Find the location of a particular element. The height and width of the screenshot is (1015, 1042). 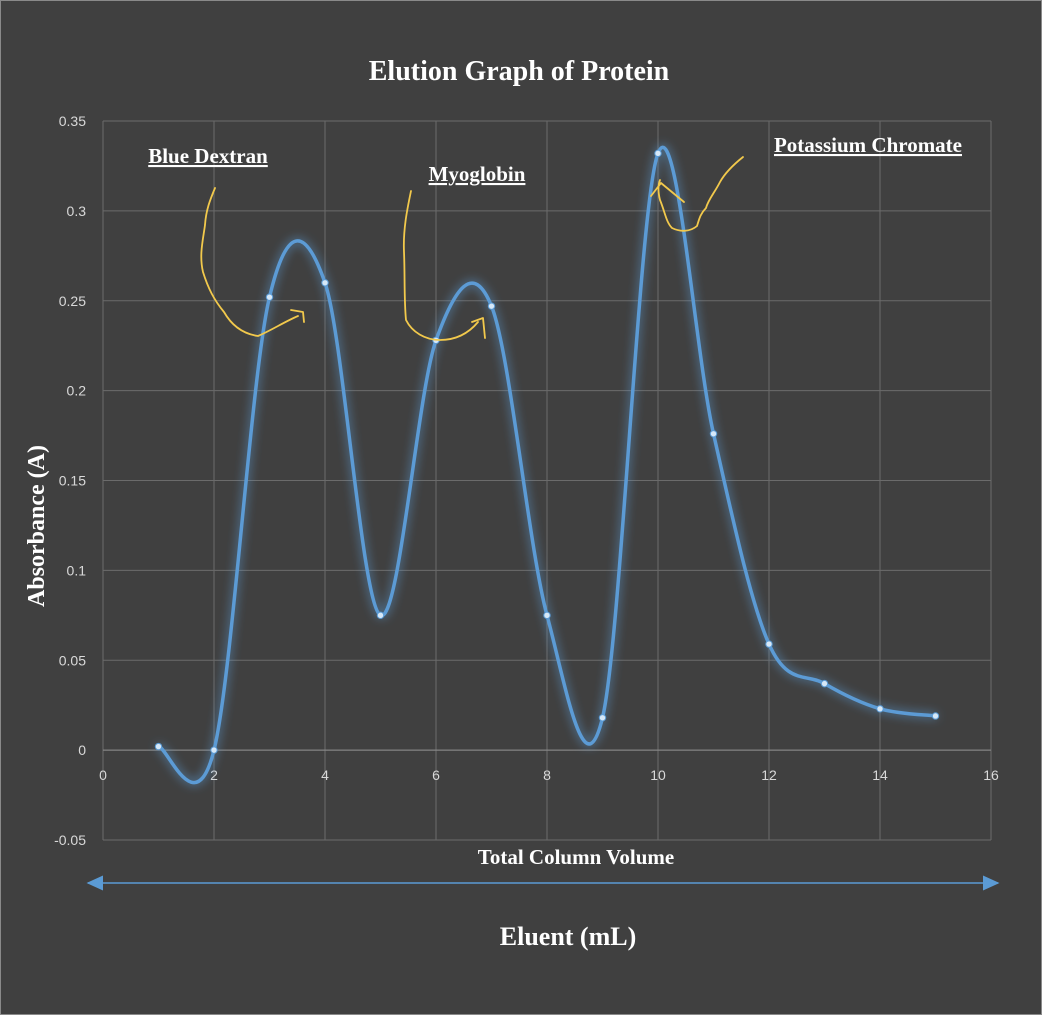

x-tick-label: 12 is located at coordinates (769, 775).